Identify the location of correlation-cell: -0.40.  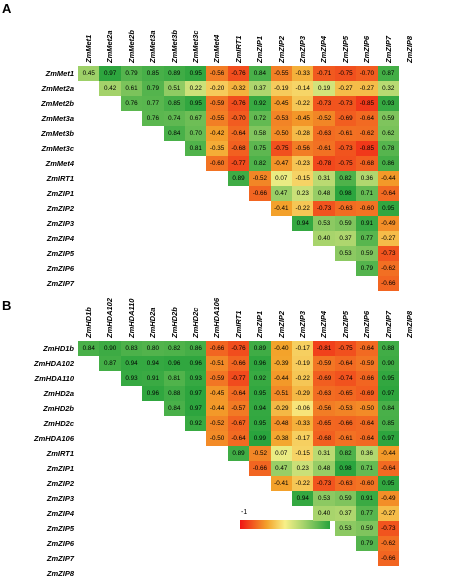
(281, 348).